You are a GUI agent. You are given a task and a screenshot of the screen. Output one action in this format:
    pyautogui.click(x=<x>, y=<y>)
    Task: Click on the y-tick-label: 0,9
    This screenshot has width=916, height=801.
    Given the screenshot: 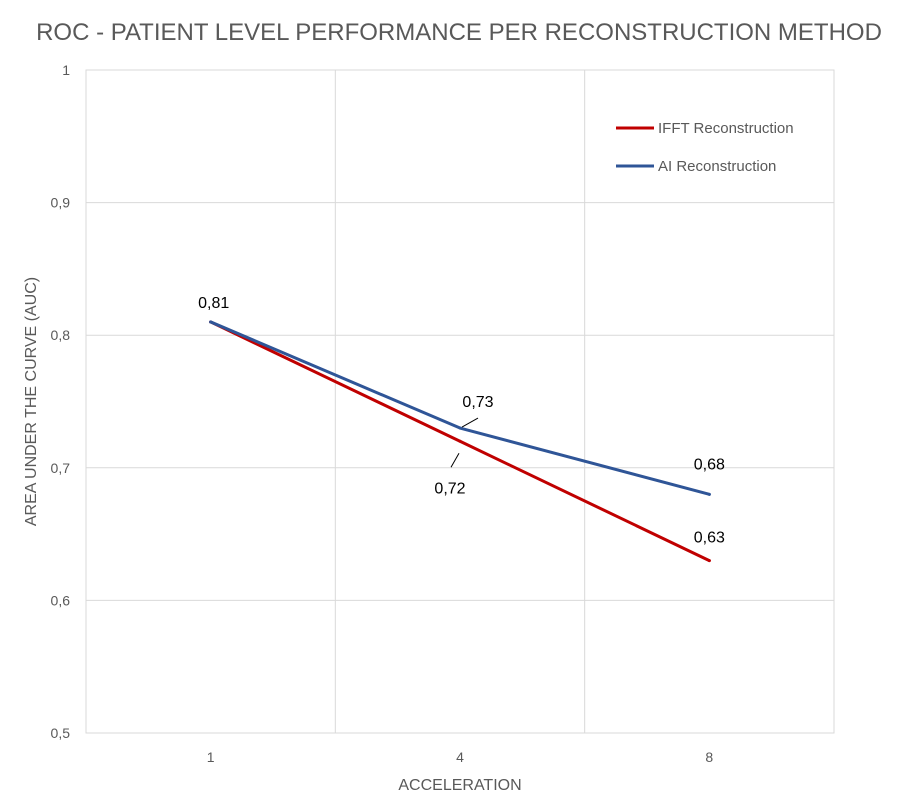 What is the action you would take?
    pyautogui.click(x=61, y=203)
    